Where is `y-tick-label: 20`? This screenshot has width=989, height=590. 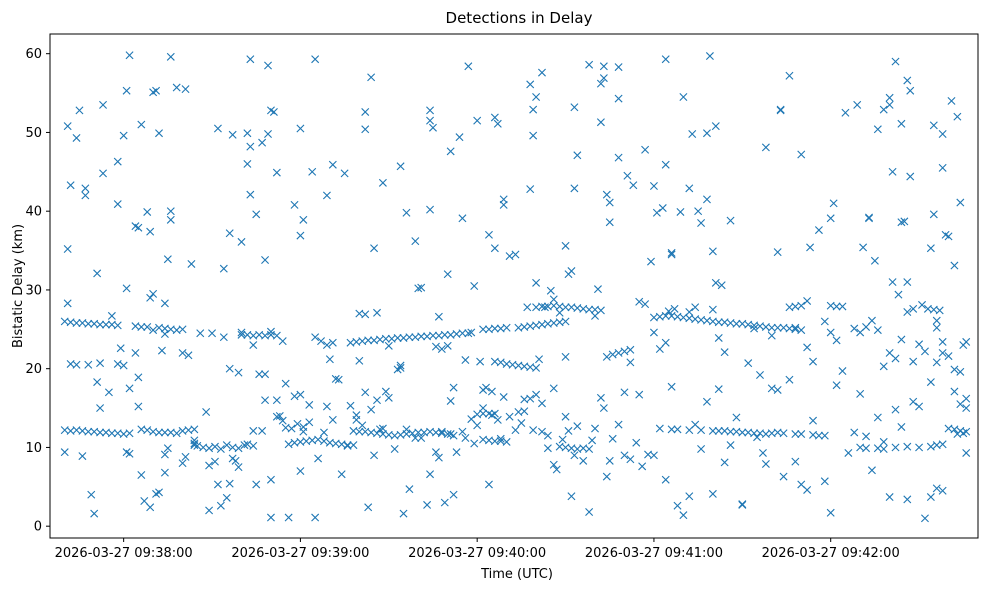
y-tick-label: 20 is located at coordinates (33, 369).